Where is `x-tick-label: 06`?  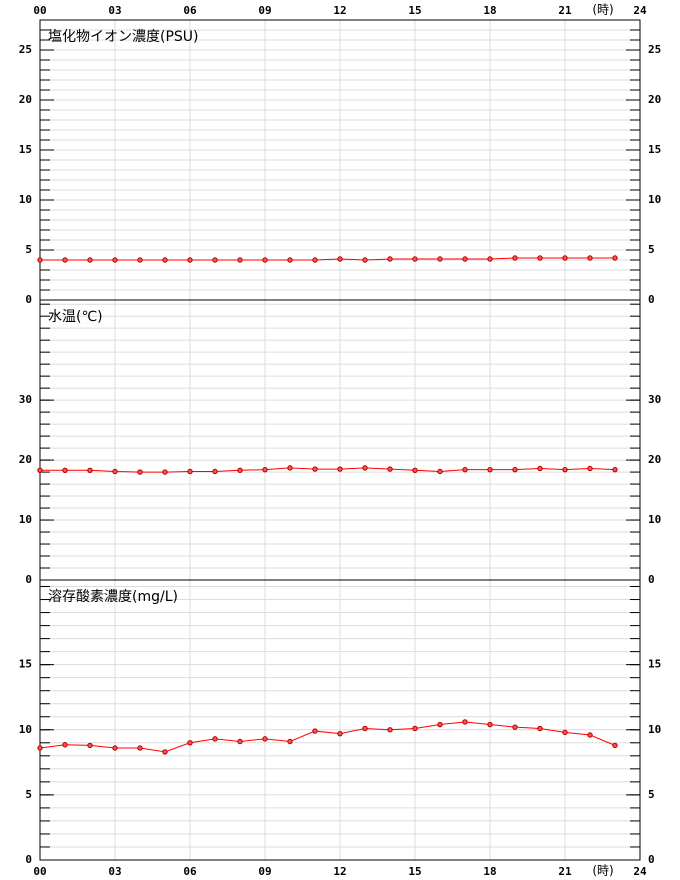
x-tick-label: 06 is located at coordinates (190, 10).